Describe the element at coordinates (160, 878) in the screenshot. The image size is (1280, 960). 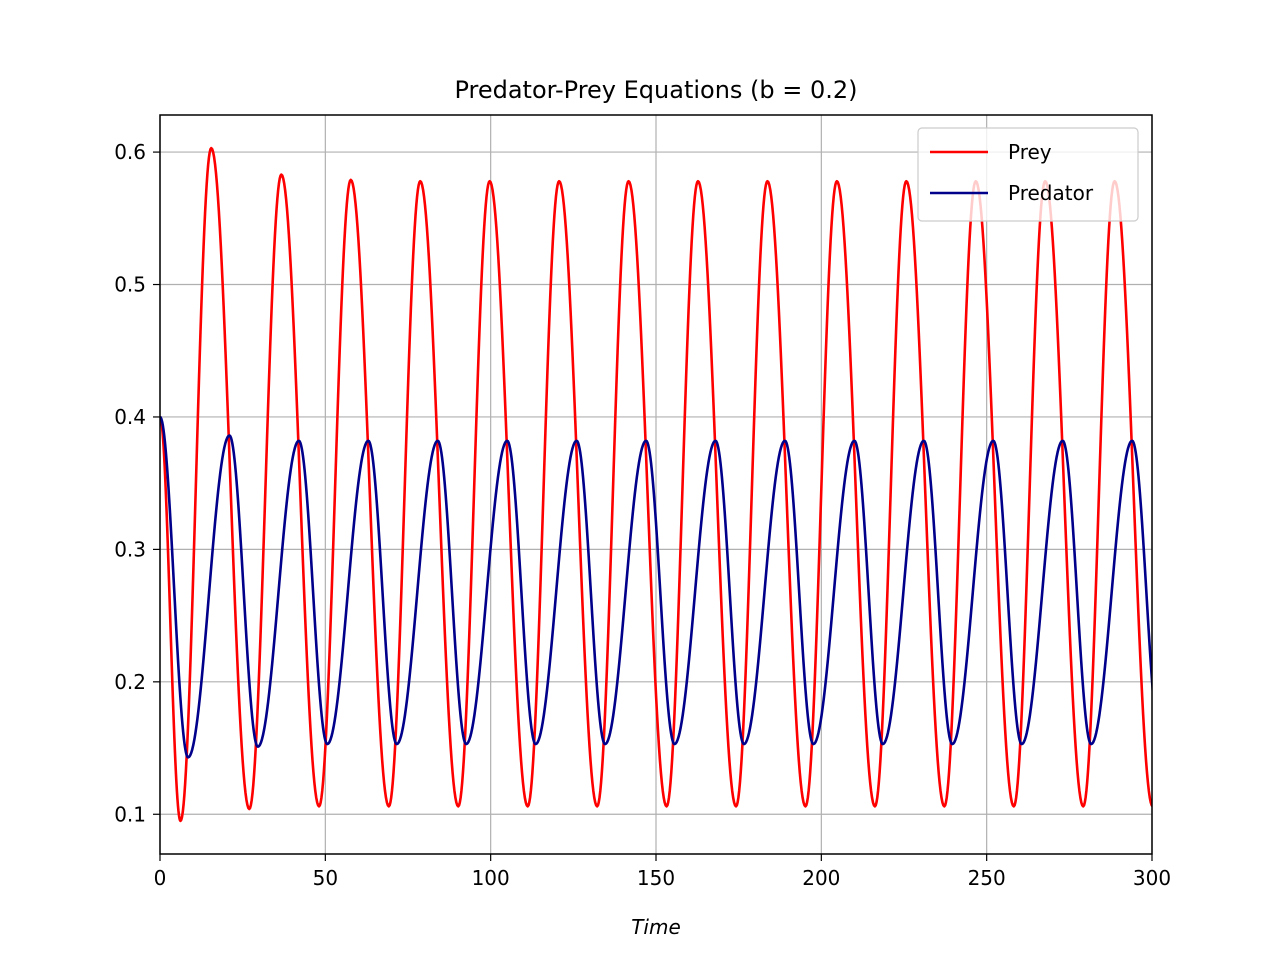
I see `x-tick-label: 0` at that location.